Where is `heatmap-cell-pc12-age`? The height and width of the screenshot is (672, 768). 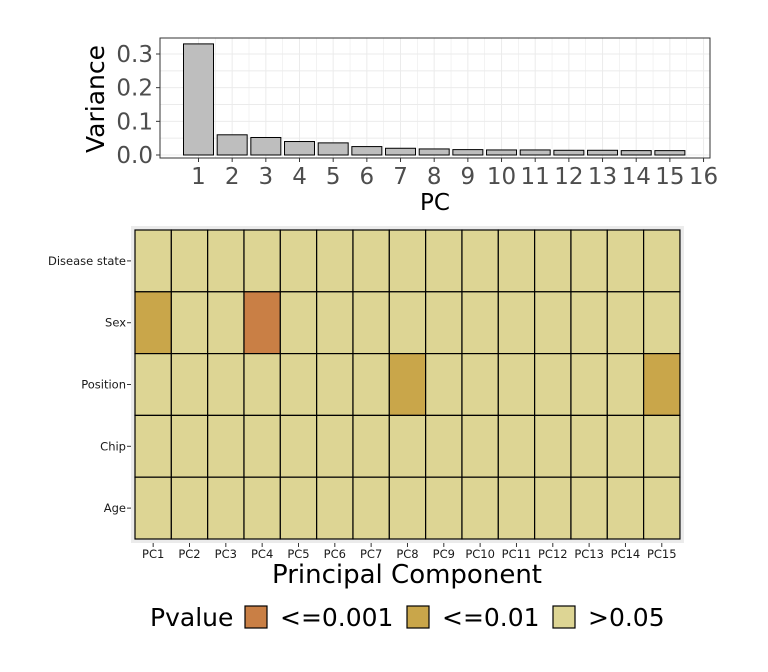 heatmap-cell-pc12-age is located at coordinates (553, 508).